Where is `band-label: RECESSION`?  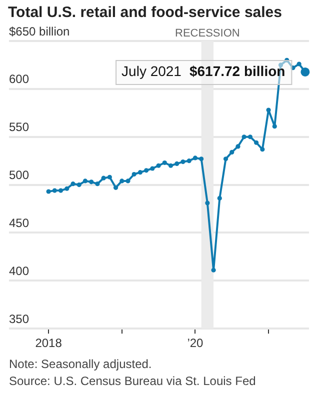 band-label: RECESSION is located at coordinates (207, 34).